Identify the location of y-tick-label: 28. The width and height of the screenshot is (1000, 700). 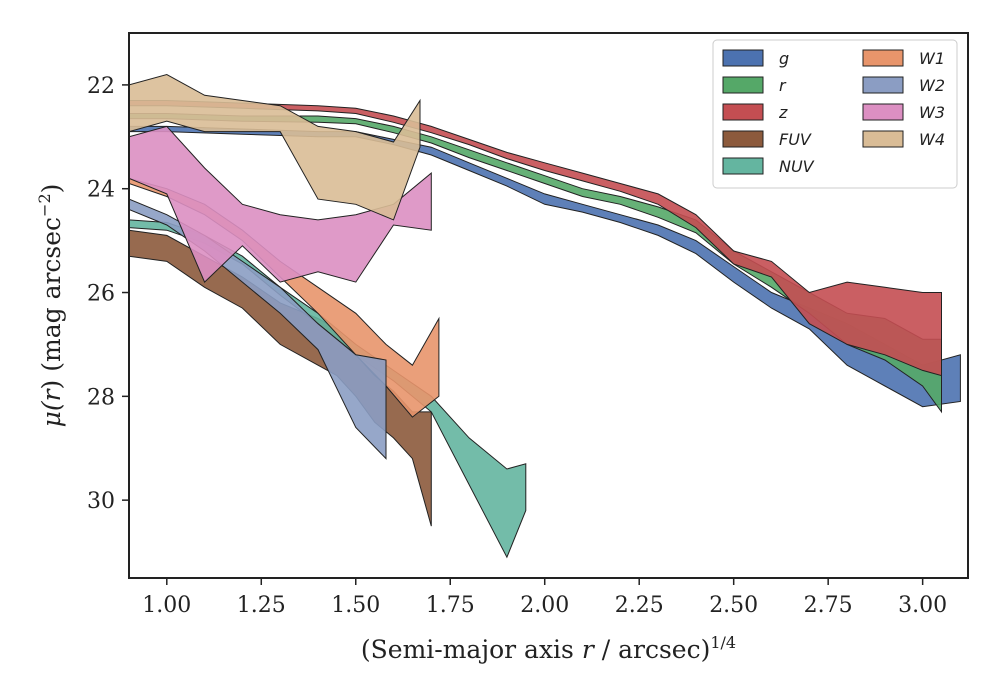
(101, 397).